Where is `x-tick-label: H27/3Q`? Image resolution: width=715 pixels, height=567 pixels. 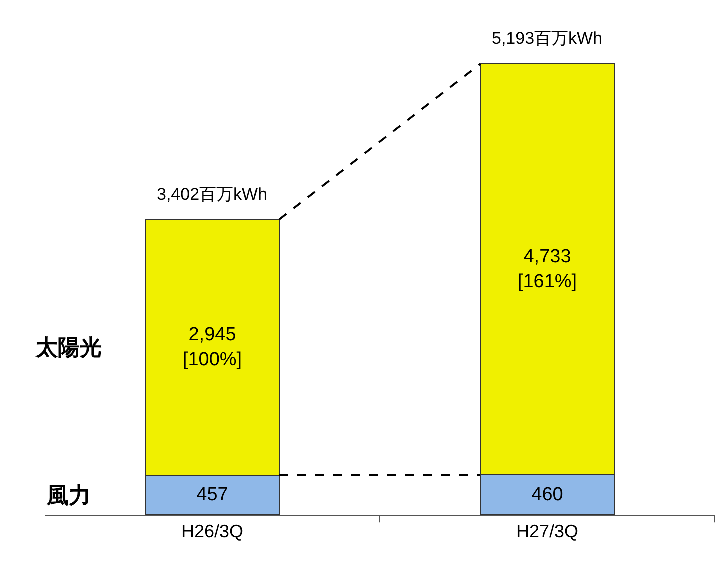 x-tick-label: H27/3Q is located at coordinates (547, 532).